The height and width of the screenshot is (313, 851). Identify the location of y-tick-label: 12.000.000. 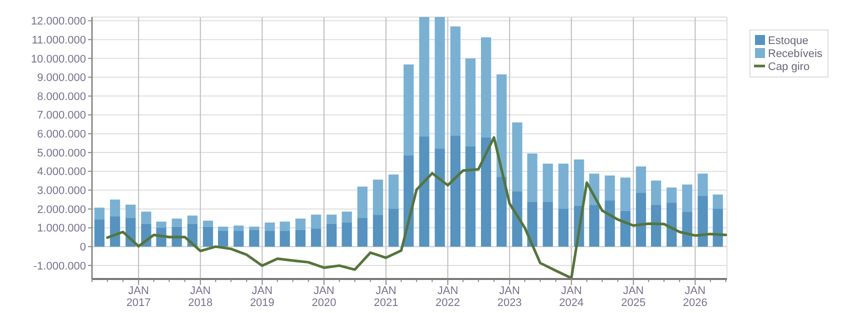
(58, 22).